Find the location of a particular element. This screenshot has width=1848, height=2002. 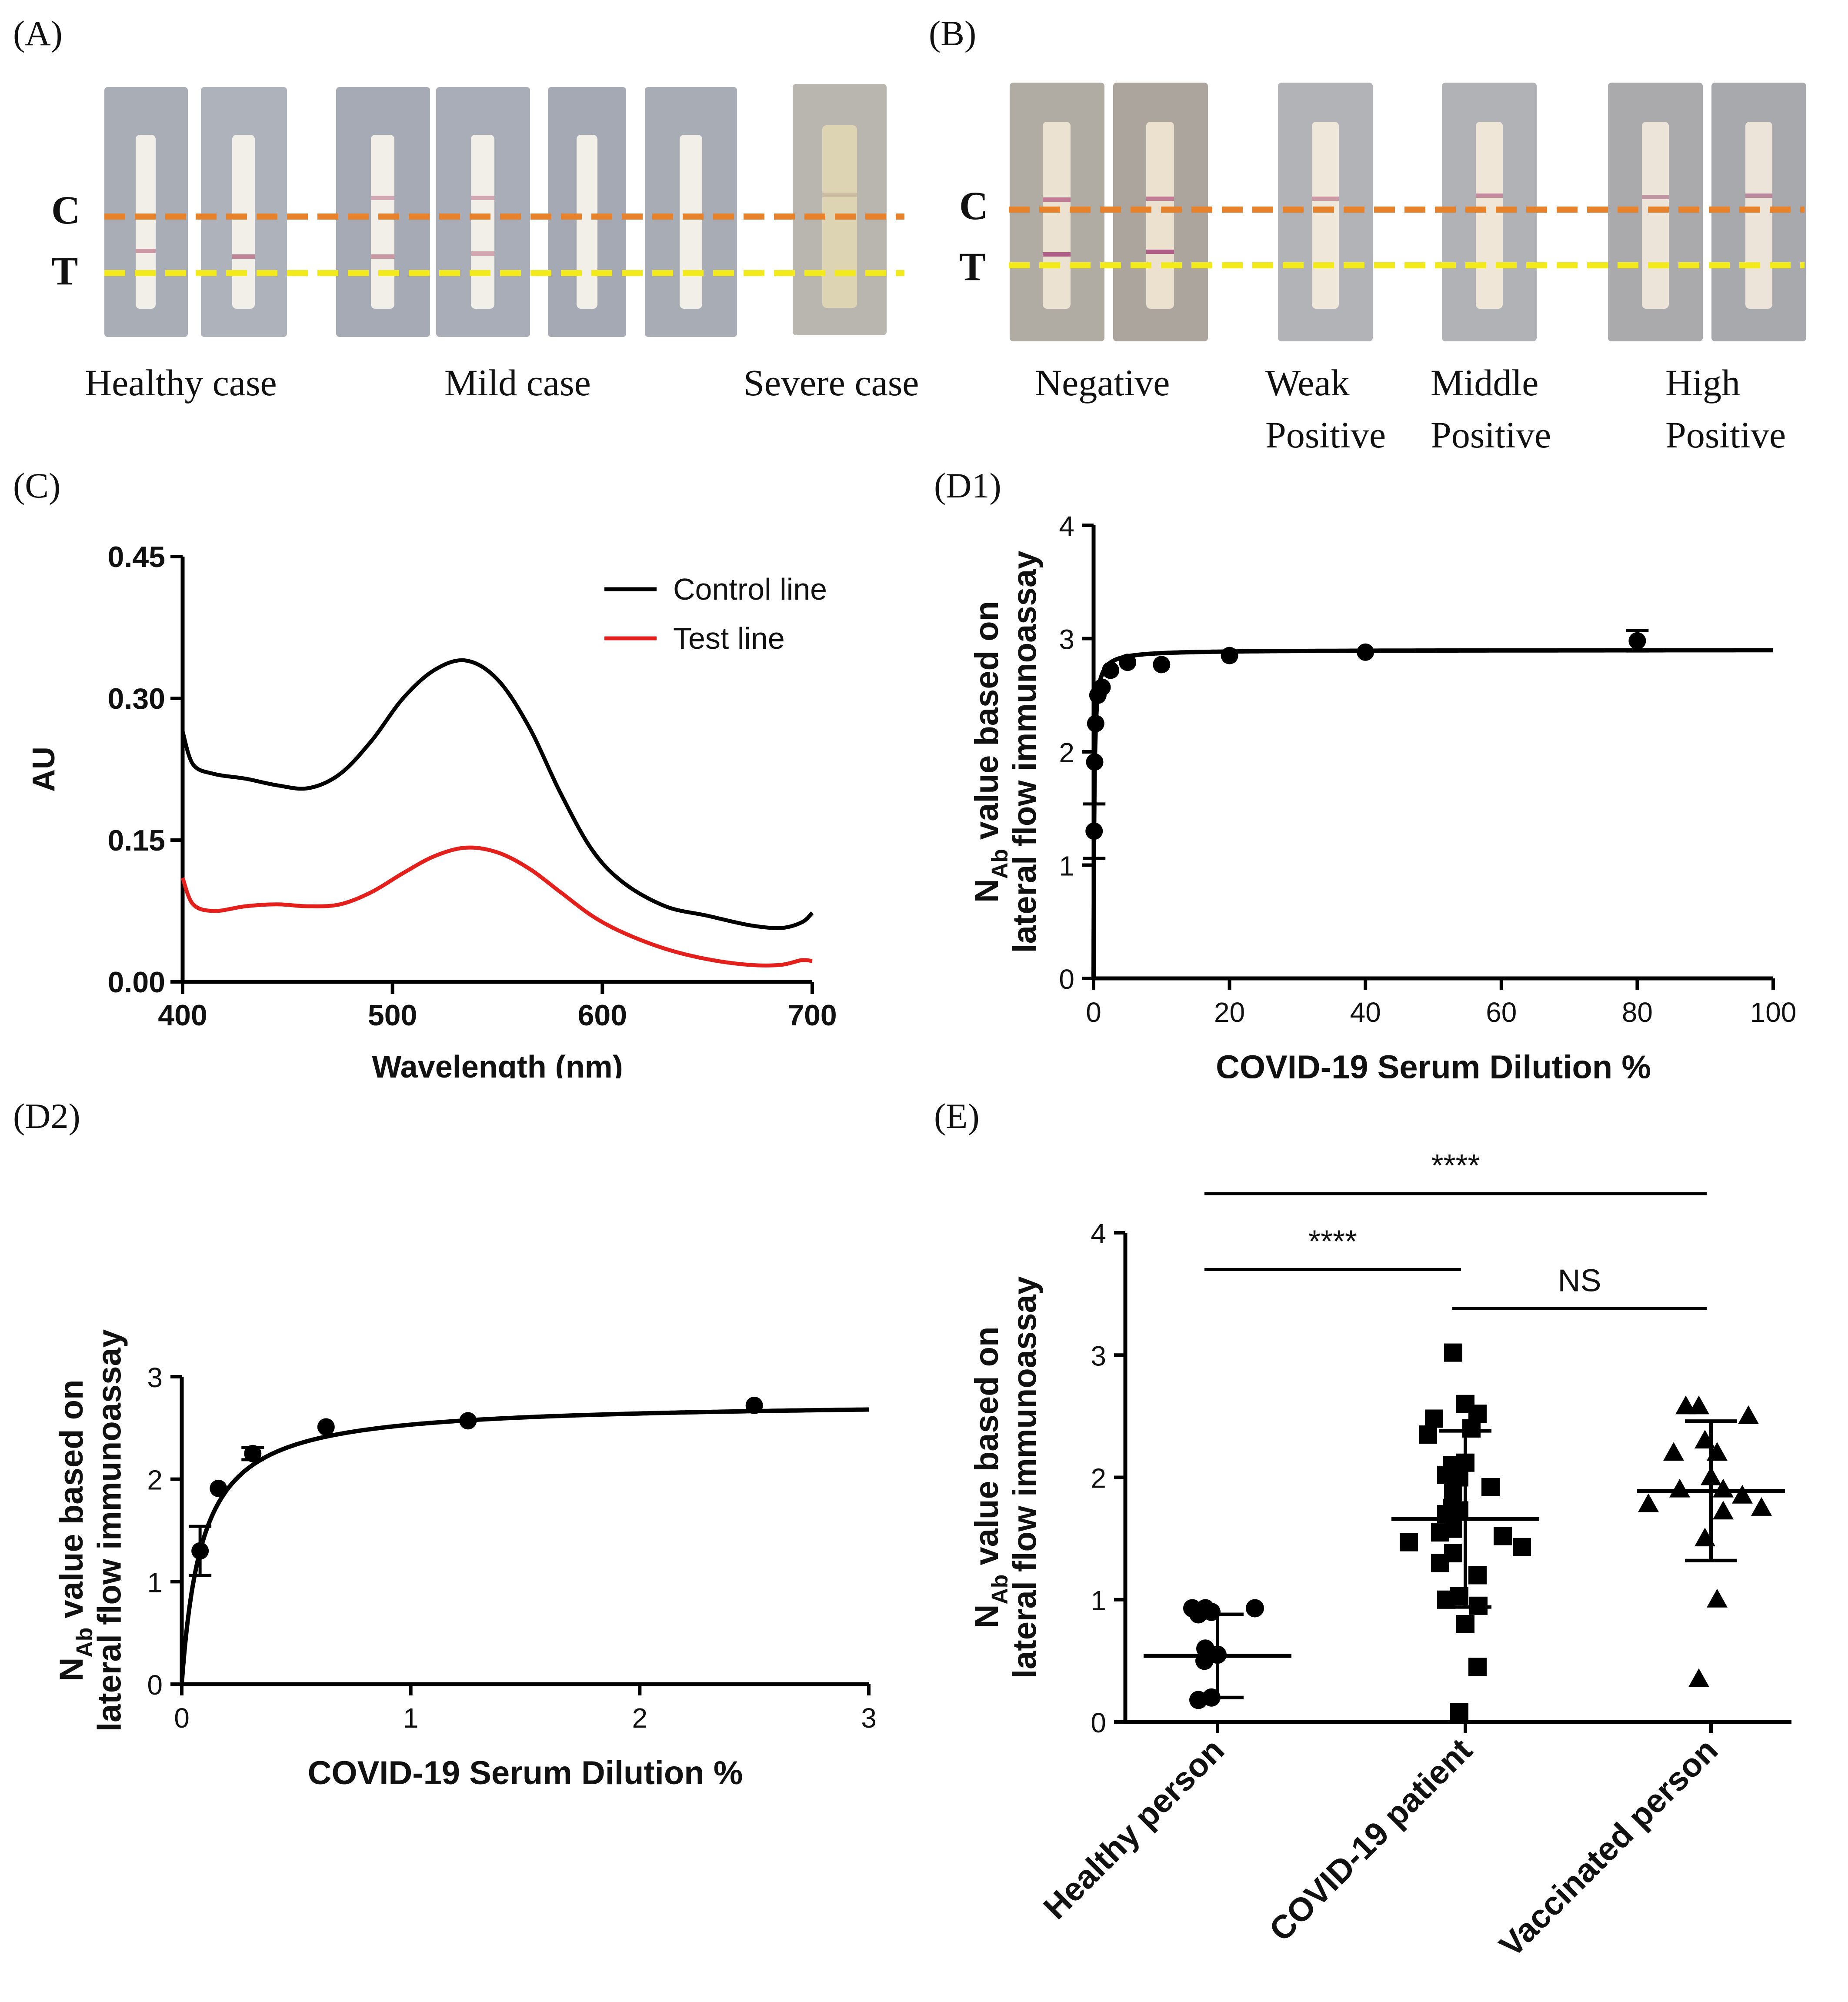

category-label: Healthy person is located at coordinates (1134, 1829).